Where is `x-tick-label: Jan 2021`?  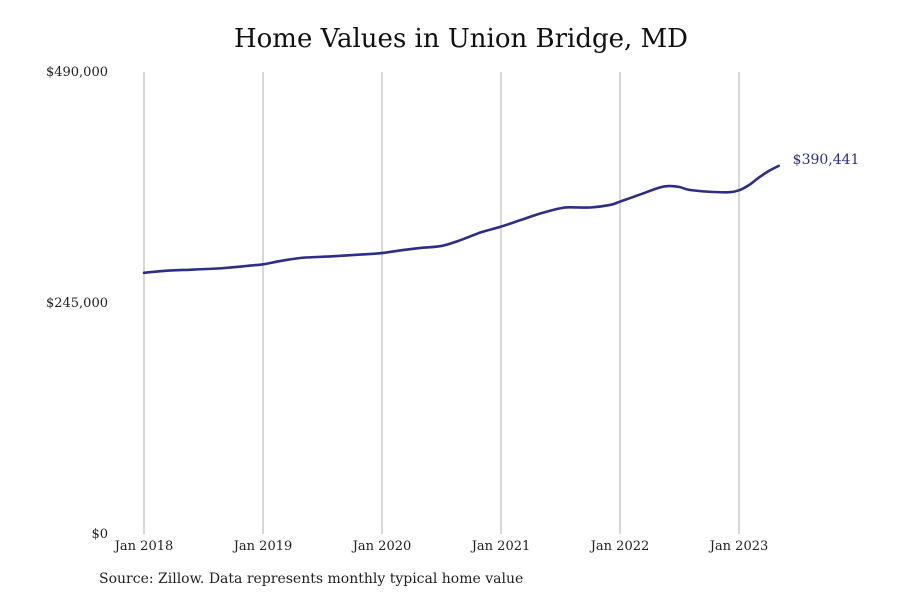 x-tick-label: Jan 2021 is located at coordinates (500, 546).